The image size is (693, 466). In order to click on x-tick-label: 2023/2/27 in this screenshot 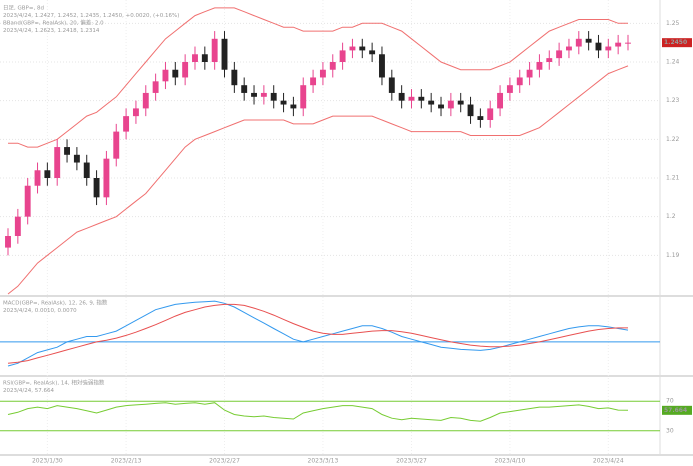, I will do `click(224, 461)`.